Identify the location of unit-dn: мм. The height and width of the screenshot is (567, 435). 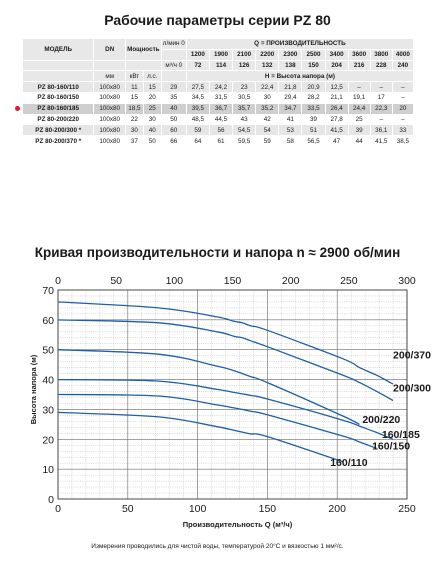
(109, 76).